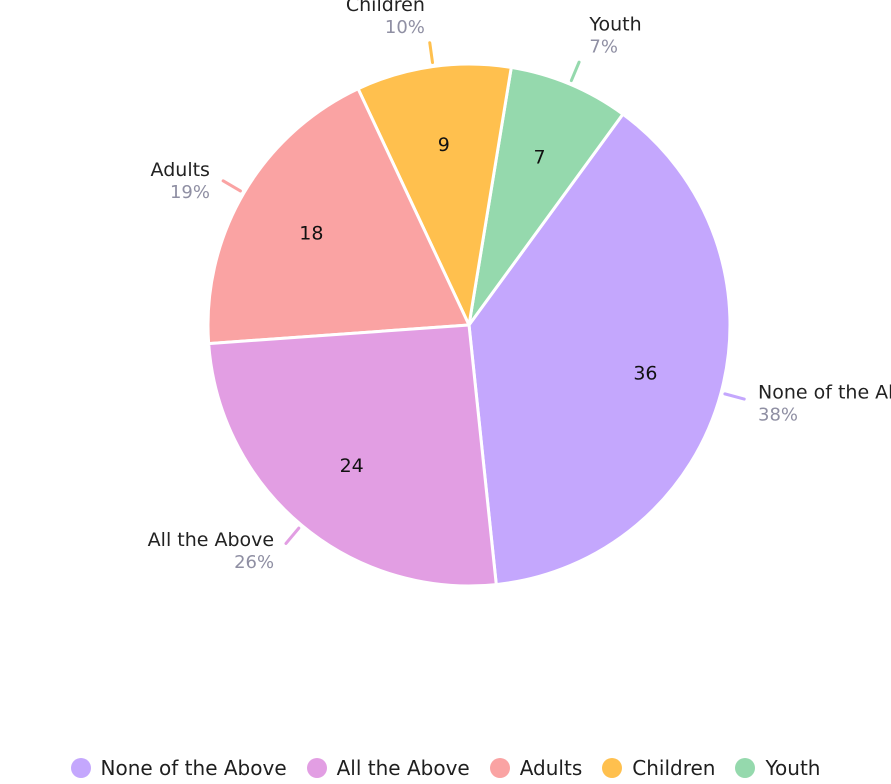 The width and height of the screenshot is (891, 784). Describe the element at coordinates (338, 216) in the screenshot. I see `pie-slice-adults` at that location.